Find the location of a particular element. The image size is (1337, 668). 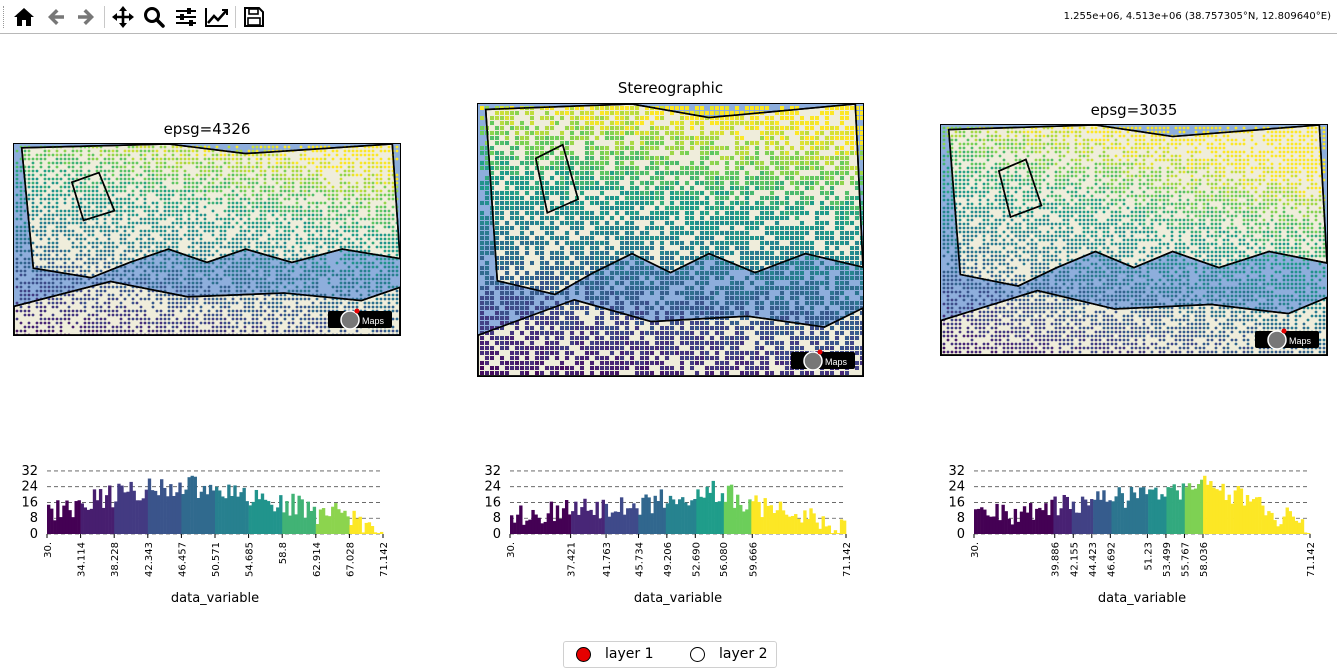

eomaps-logo: Maps is located at coordinates (823, 360).